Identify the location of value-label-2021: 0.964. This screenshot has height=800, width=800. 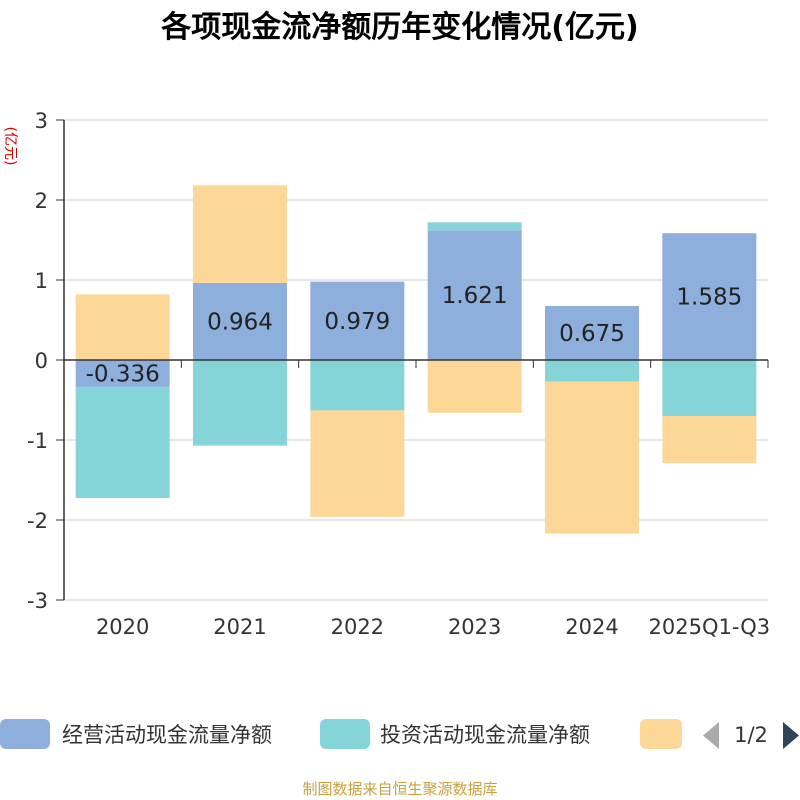
(240, 322).